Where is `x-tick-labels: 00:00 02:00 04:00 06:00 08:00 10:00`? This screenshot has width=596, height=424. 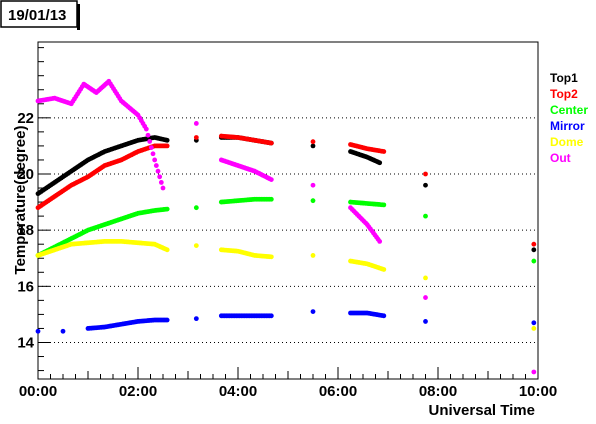 x-tick-labels: 00:00 02:00 04:00 06:00 08:00 10:00 is located at coordinates (288, 391).